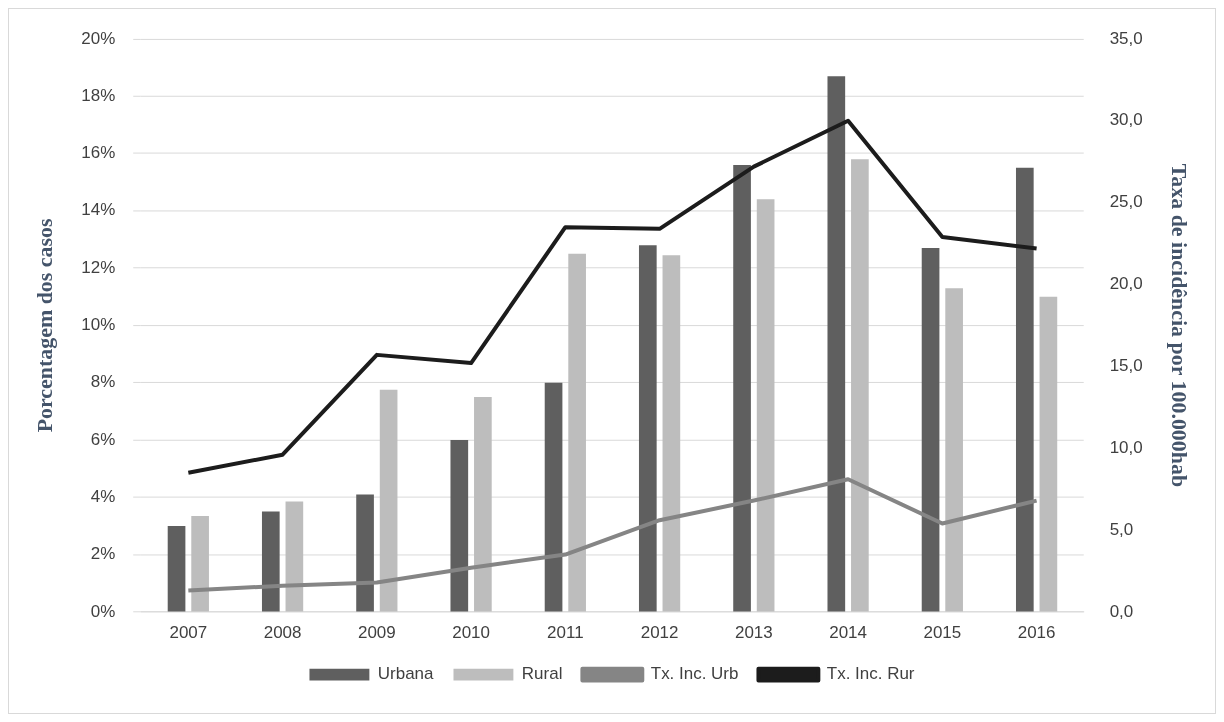 The width and height of the screenshot is (1224, 722). Describe the element at coordinates (1126, 38) in the screenshot. I see `y2-tick-label: 35,0` at that location.